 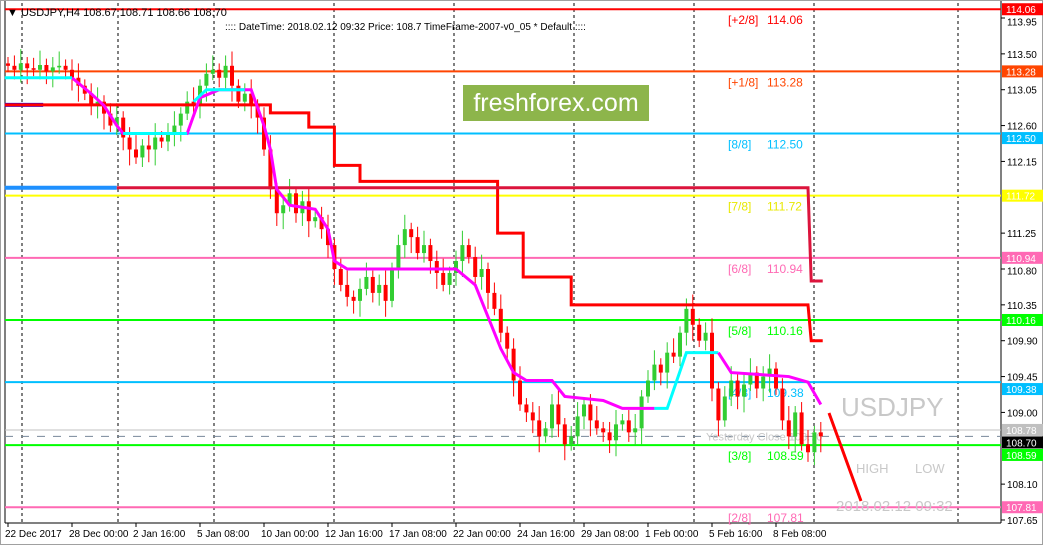 I want to click on collapse-triangle-icon: ▼, so click(x=12, y=13).